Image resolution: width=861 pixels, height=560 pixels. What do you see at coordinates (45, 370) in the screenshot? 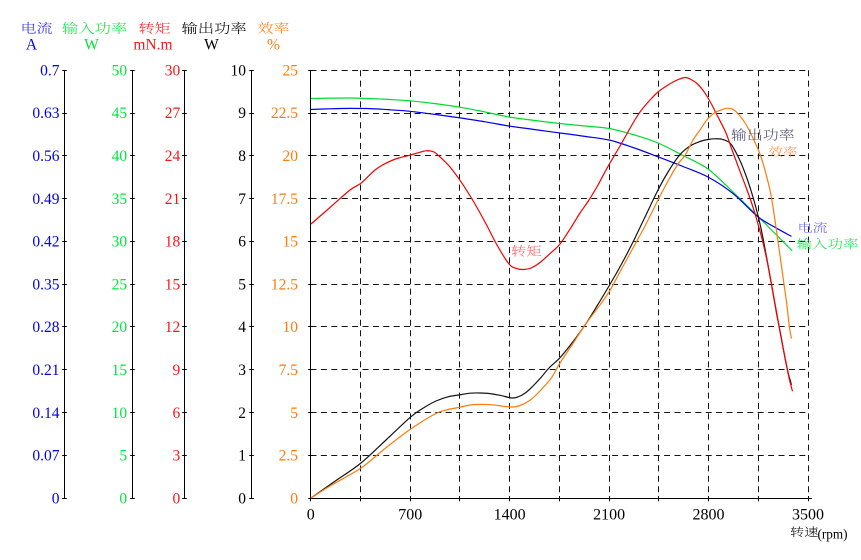
I see `svg-text: 0.21` at bounding box center [45, 370].